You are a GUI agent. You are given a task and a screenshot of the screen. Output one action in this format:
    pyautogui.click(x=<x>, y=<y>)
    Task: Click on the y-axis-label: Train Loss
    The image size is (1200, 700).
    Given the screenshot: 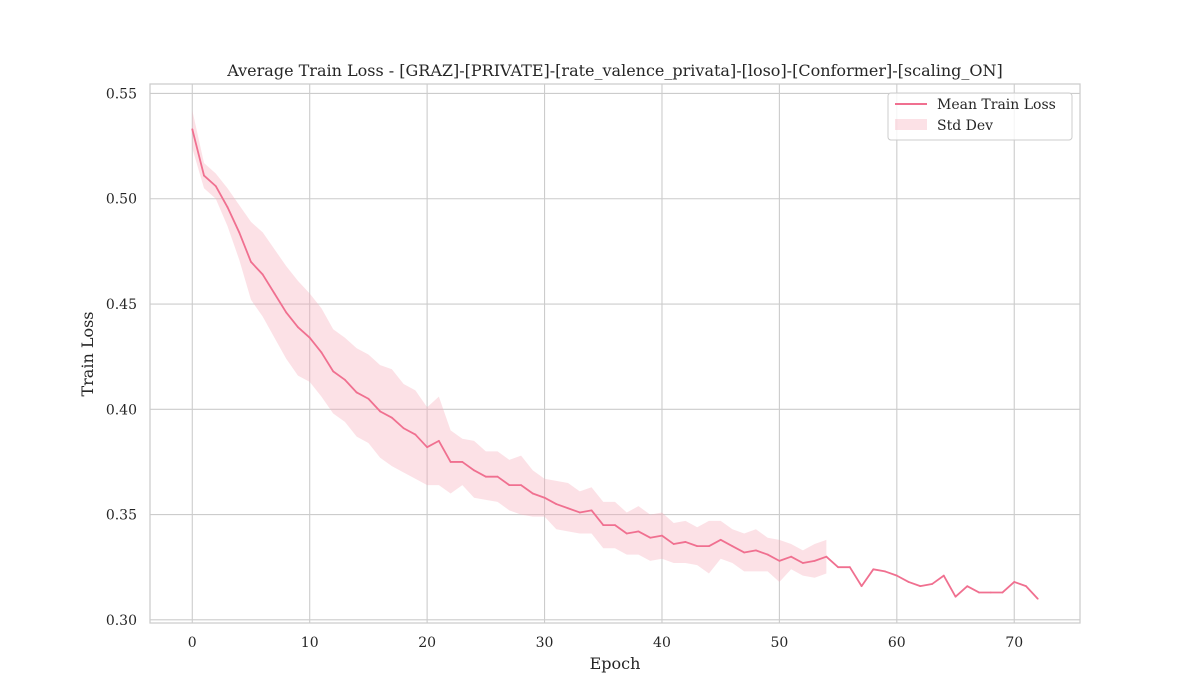 What is the action you would take?
    pyautogui.click(x=87, y=353)
    